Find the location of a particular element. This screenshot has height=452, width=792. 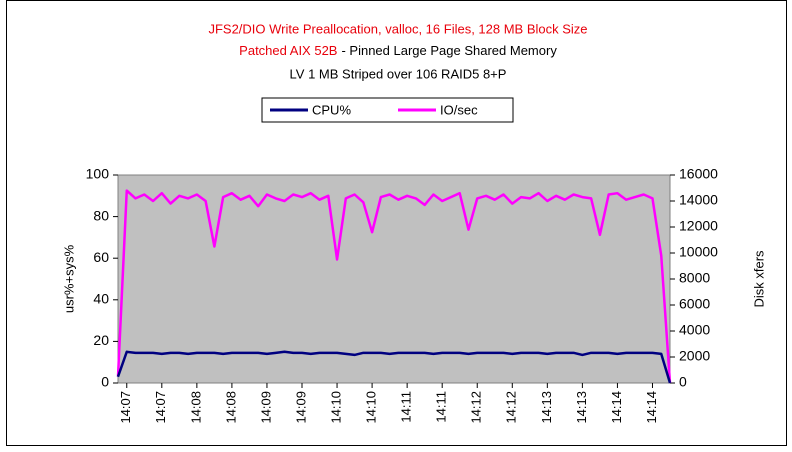

legend-label: IO/sec is located at coordinates (459, 109).